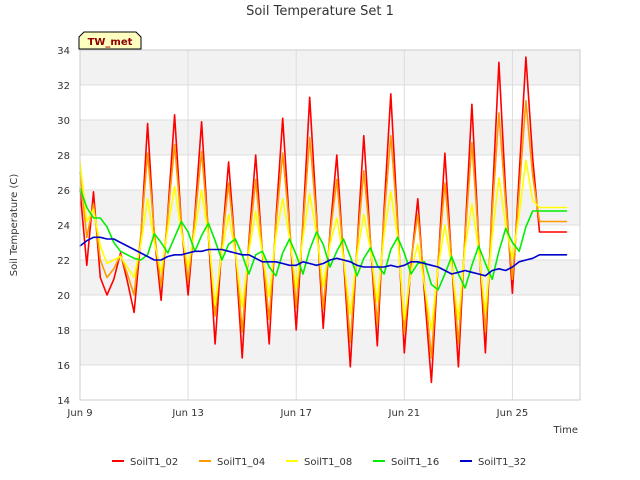 The height and width of the screenshot is (480, 640). I want to click on y-tick-label: 32, so click(63, 86).